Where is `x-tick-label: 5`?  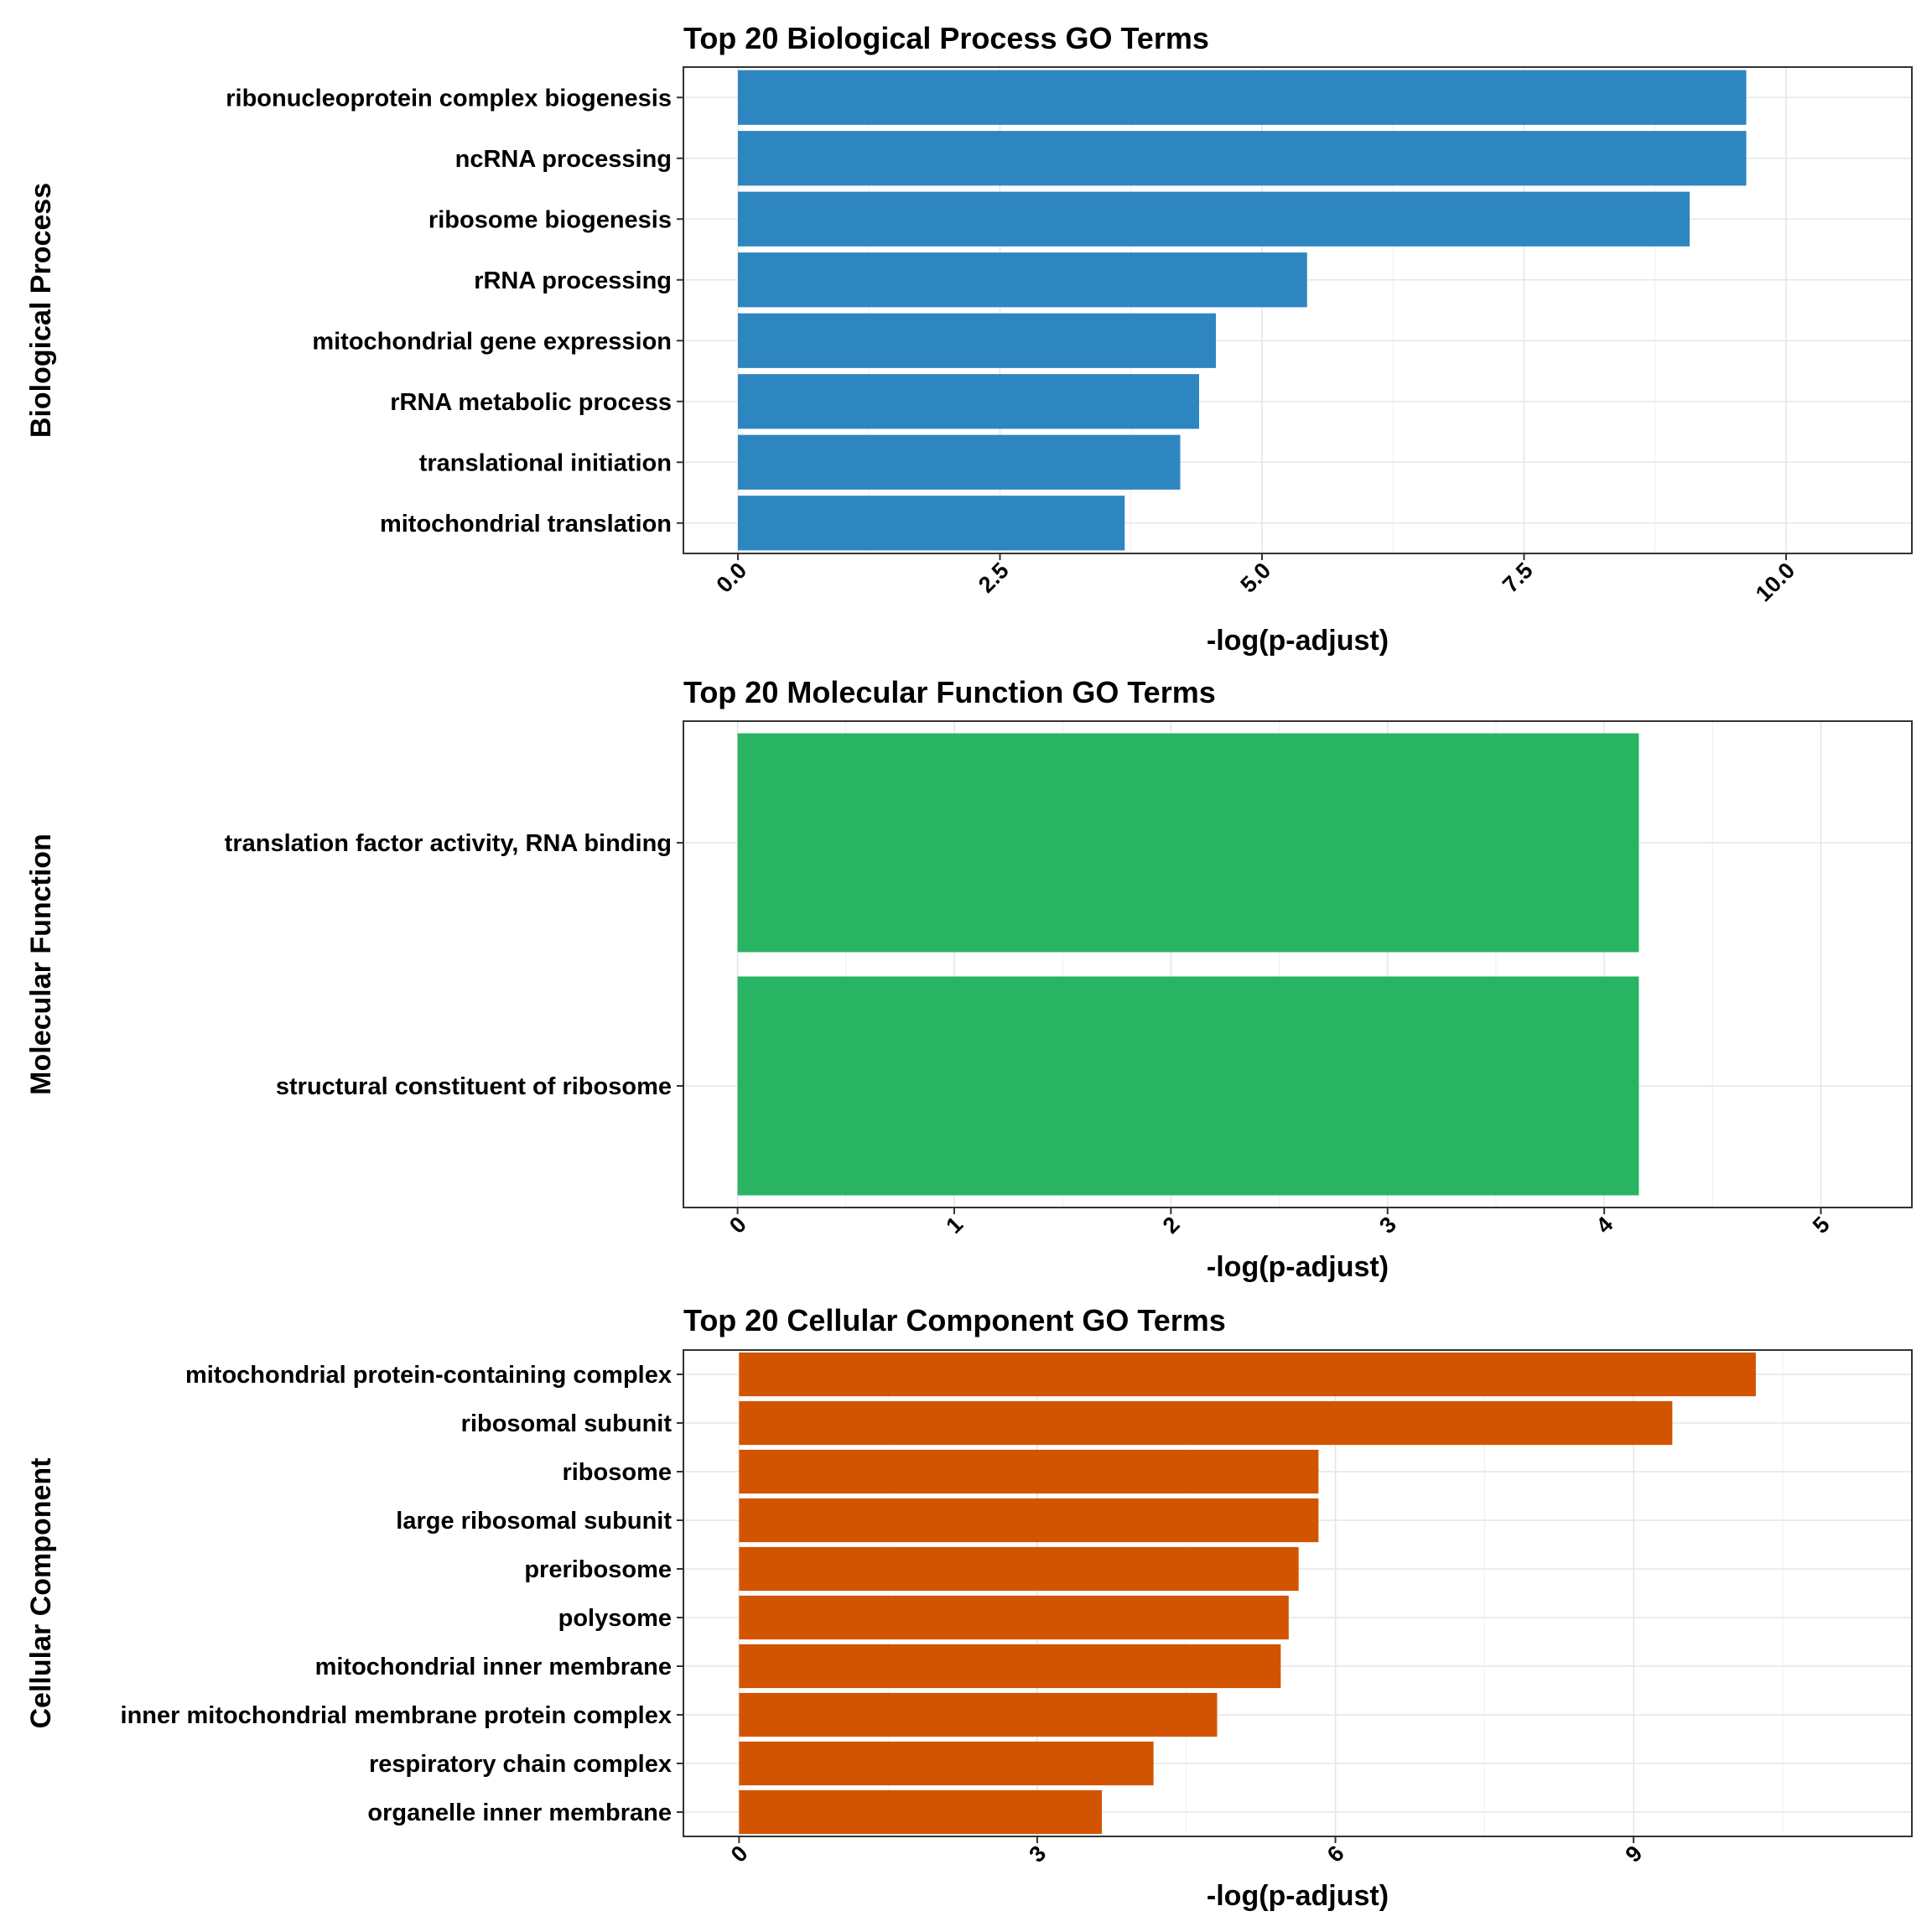 x-tick-label: 5 is located at coordinates (1821, 1225).